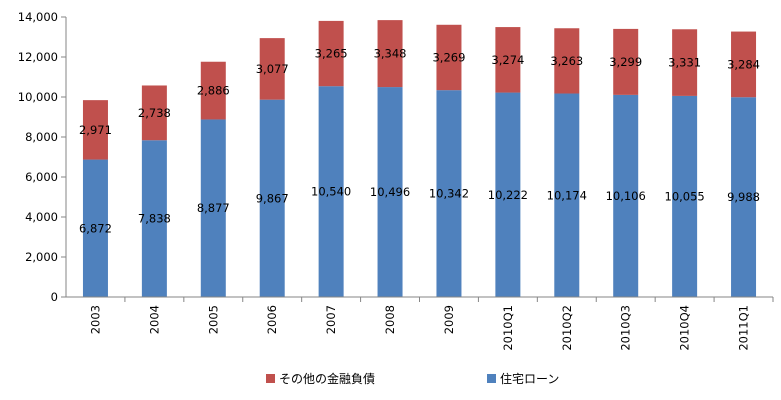  I want to click on data-label-housing-loan: 10,540, so click(331, 192).